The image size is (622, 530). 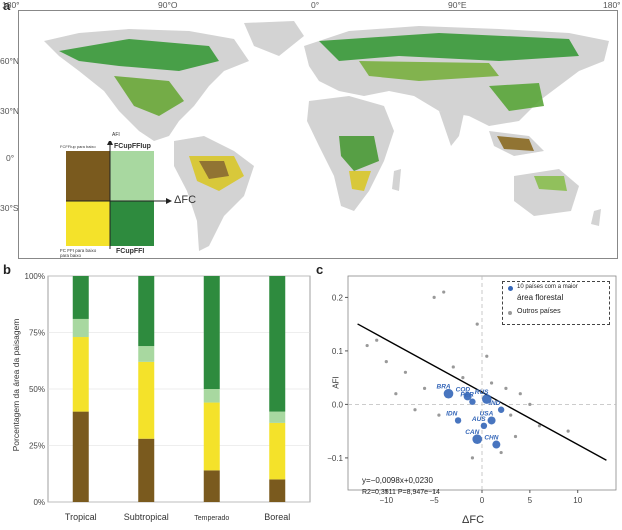 What do you see at coordinates (9, 61) in the screenshot?
I see `lat-tick: 60°N` at bounding box center [9, 61].